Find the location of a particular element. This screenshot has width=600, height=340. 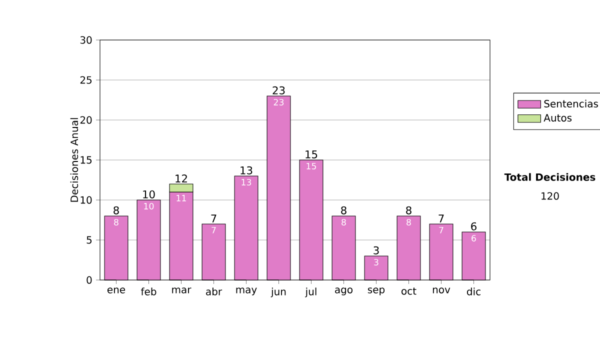

legend-label: Sentencias is located at coordinates (571, 104).